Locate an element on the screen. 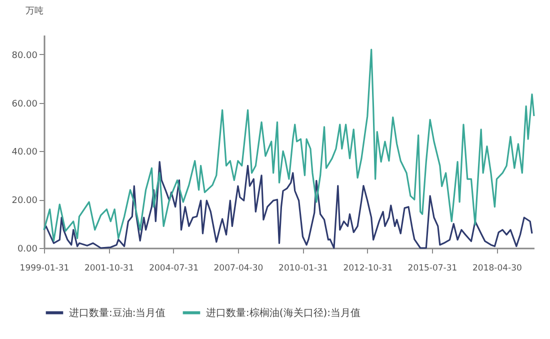 The width and height of the screenshot is (550, 339). x-tick-label: 2010-01-31 is located at coordinates (303, 269).